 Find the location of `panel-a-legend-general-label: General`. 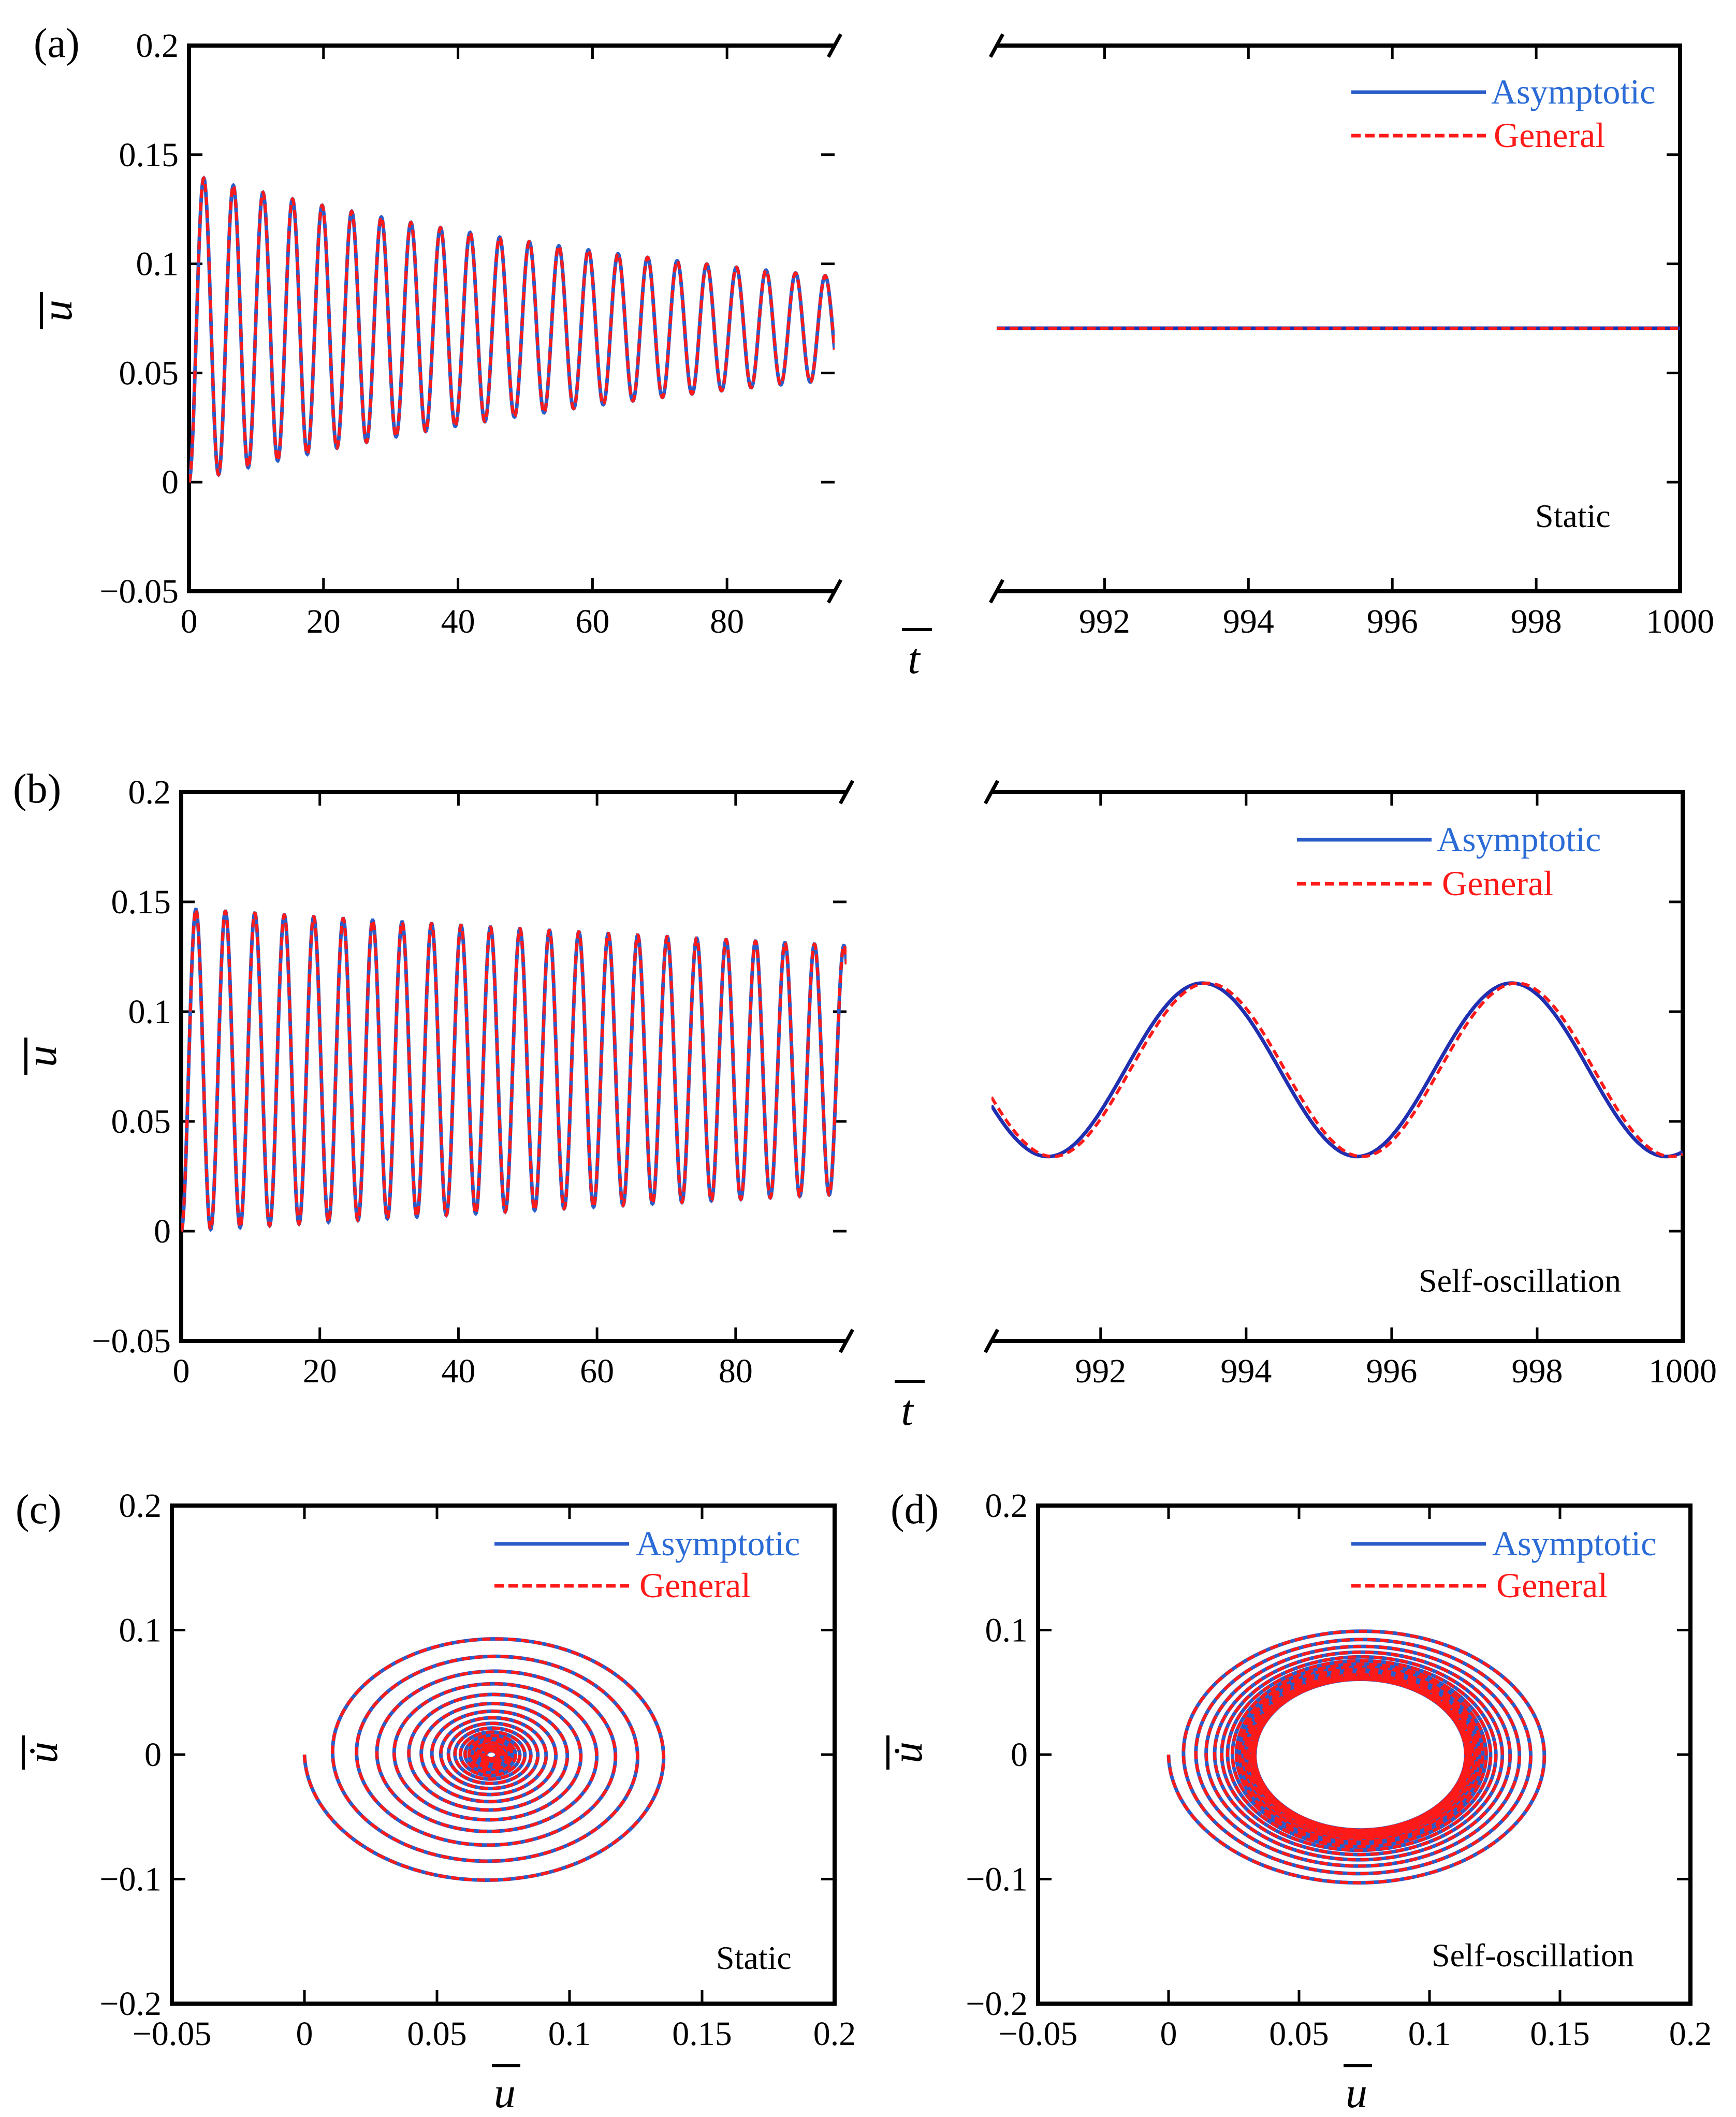

panel-a-legend-general-label: General is located at coordinates (1549, 135).